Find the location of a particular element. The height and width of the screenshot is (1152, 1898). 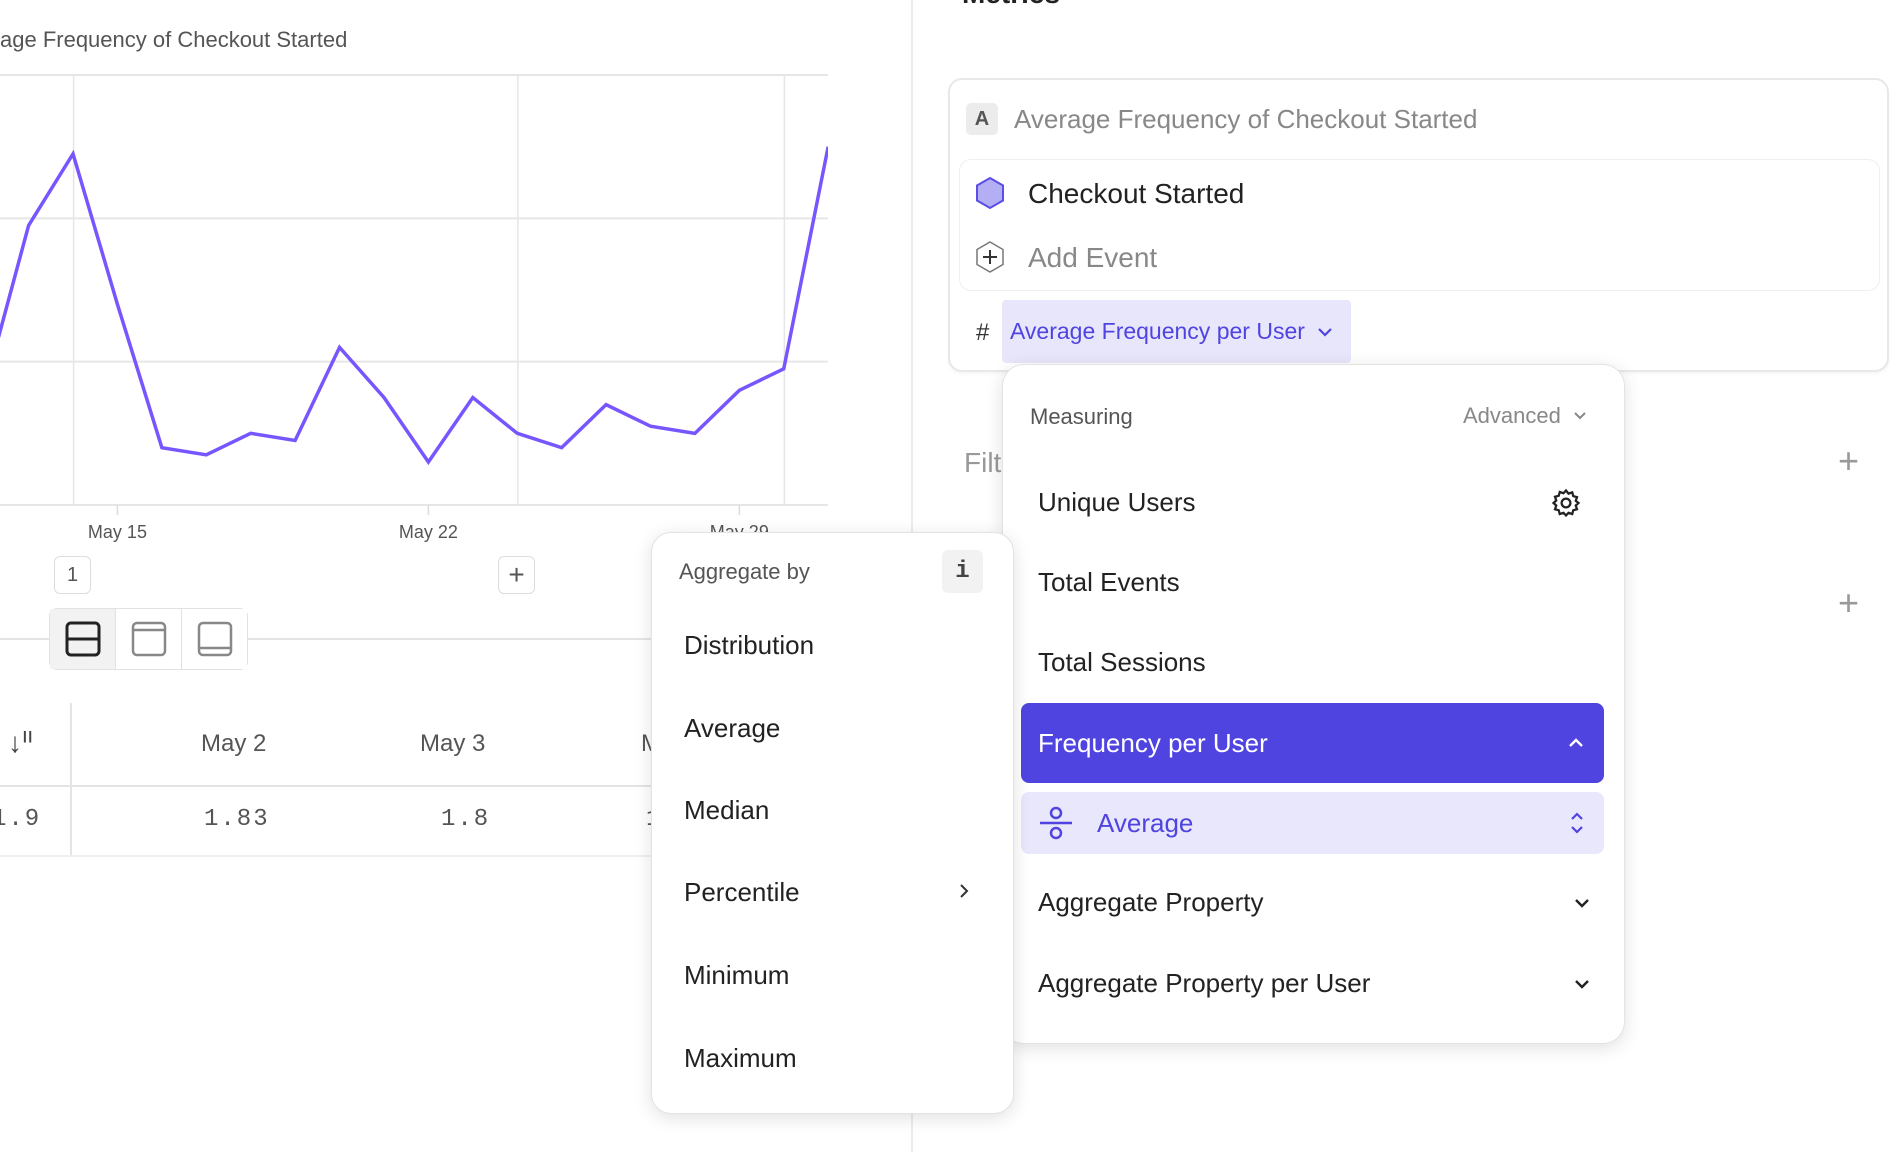

aggregate-option-maximum: Maximum is located at coordinates (740, 1058).